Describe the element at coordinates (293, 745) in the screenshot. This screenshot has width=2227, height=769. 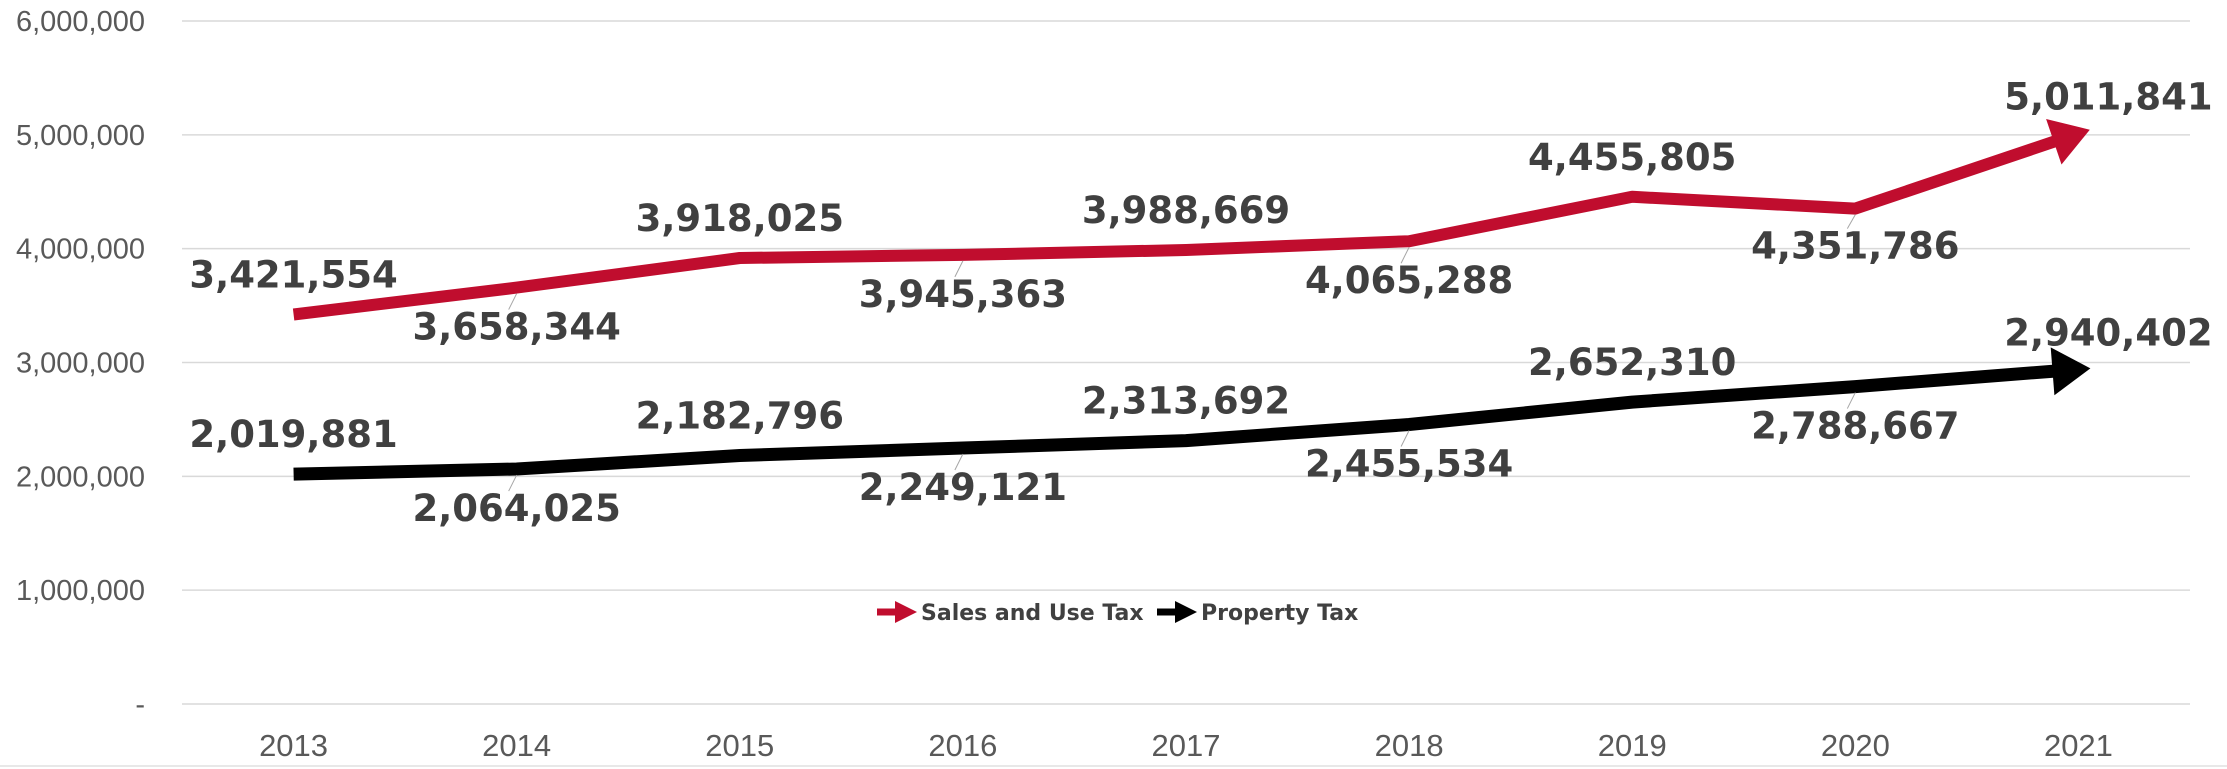
I see `x-tick-label: 2013` at that location.